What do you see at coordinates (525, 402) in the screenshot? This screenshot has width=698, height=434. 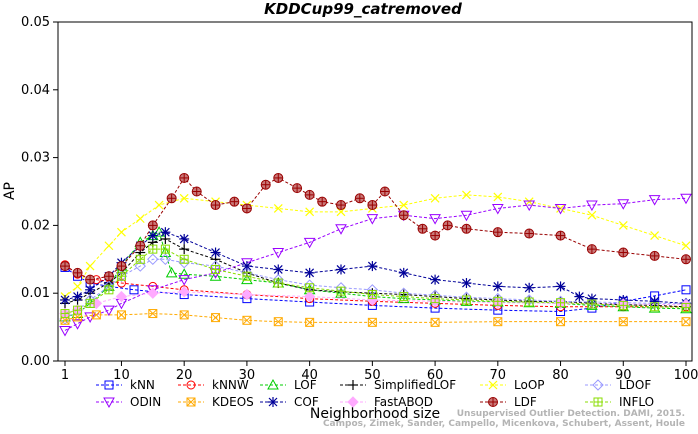 I see `legend-label-LDF: LDF` at bounding box center [525, 402].